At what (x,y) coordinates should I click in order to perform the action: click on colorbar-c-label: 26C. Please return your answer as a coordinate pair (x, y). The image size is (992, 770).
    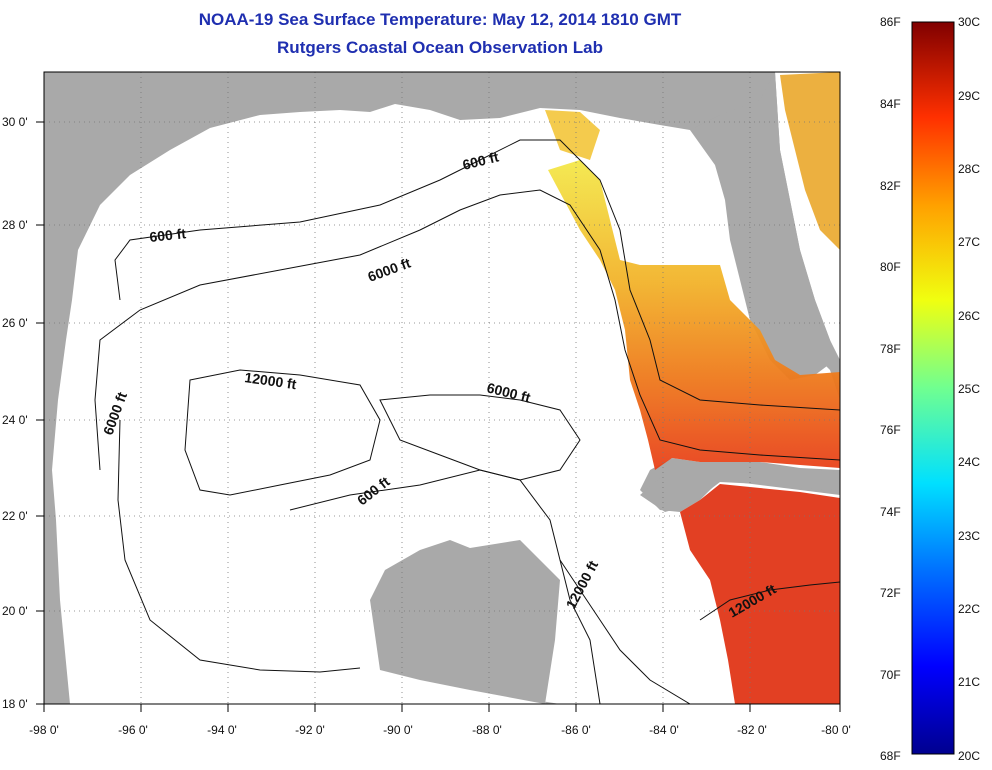
    Looking at the image, I should click on (969, 316).